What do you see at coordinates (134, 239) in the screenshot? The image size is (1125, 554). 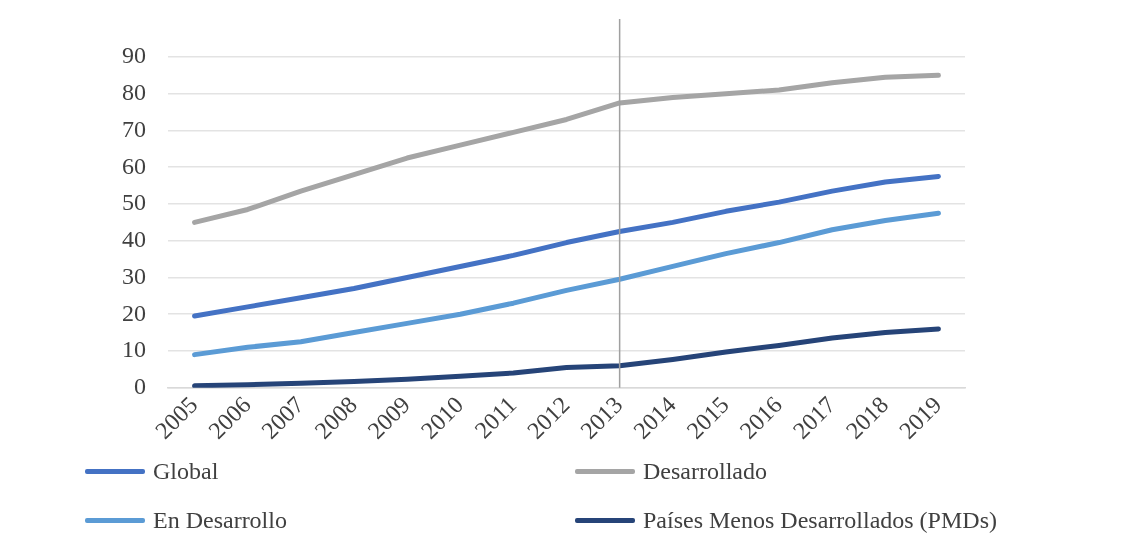 I see `y-tick-label: 40` at bounding box center [134, 239].